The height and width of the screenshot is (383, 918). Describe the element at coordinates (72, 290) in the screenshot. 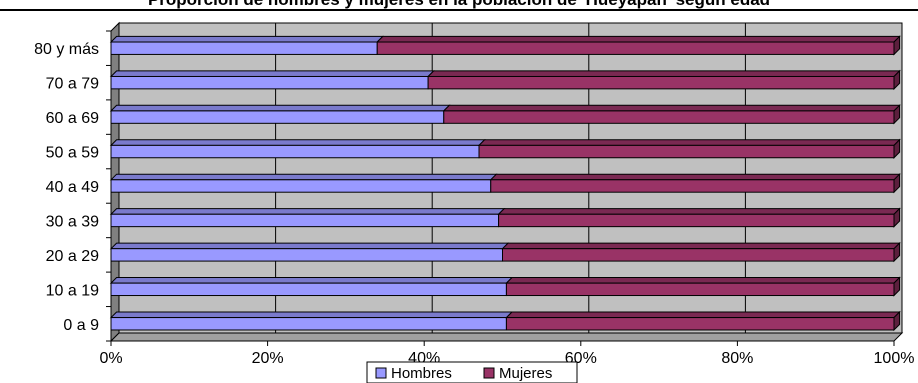

I see `y-tick-label: 10 a 19` at that location.